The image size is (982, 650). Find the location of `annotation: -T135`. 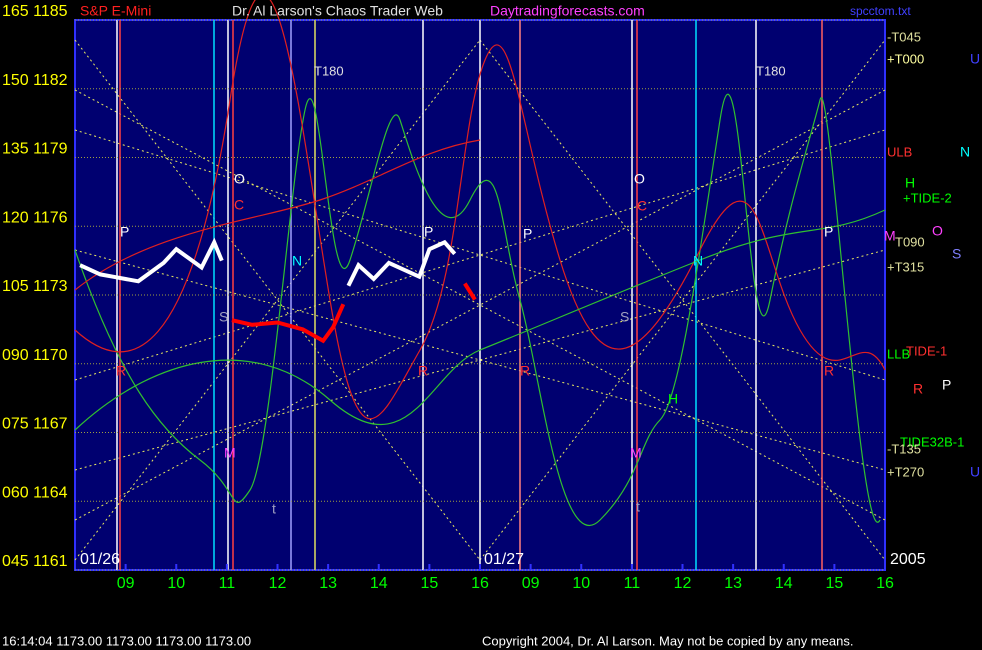

annotation: -T135 is located at coordinates (904, 448).